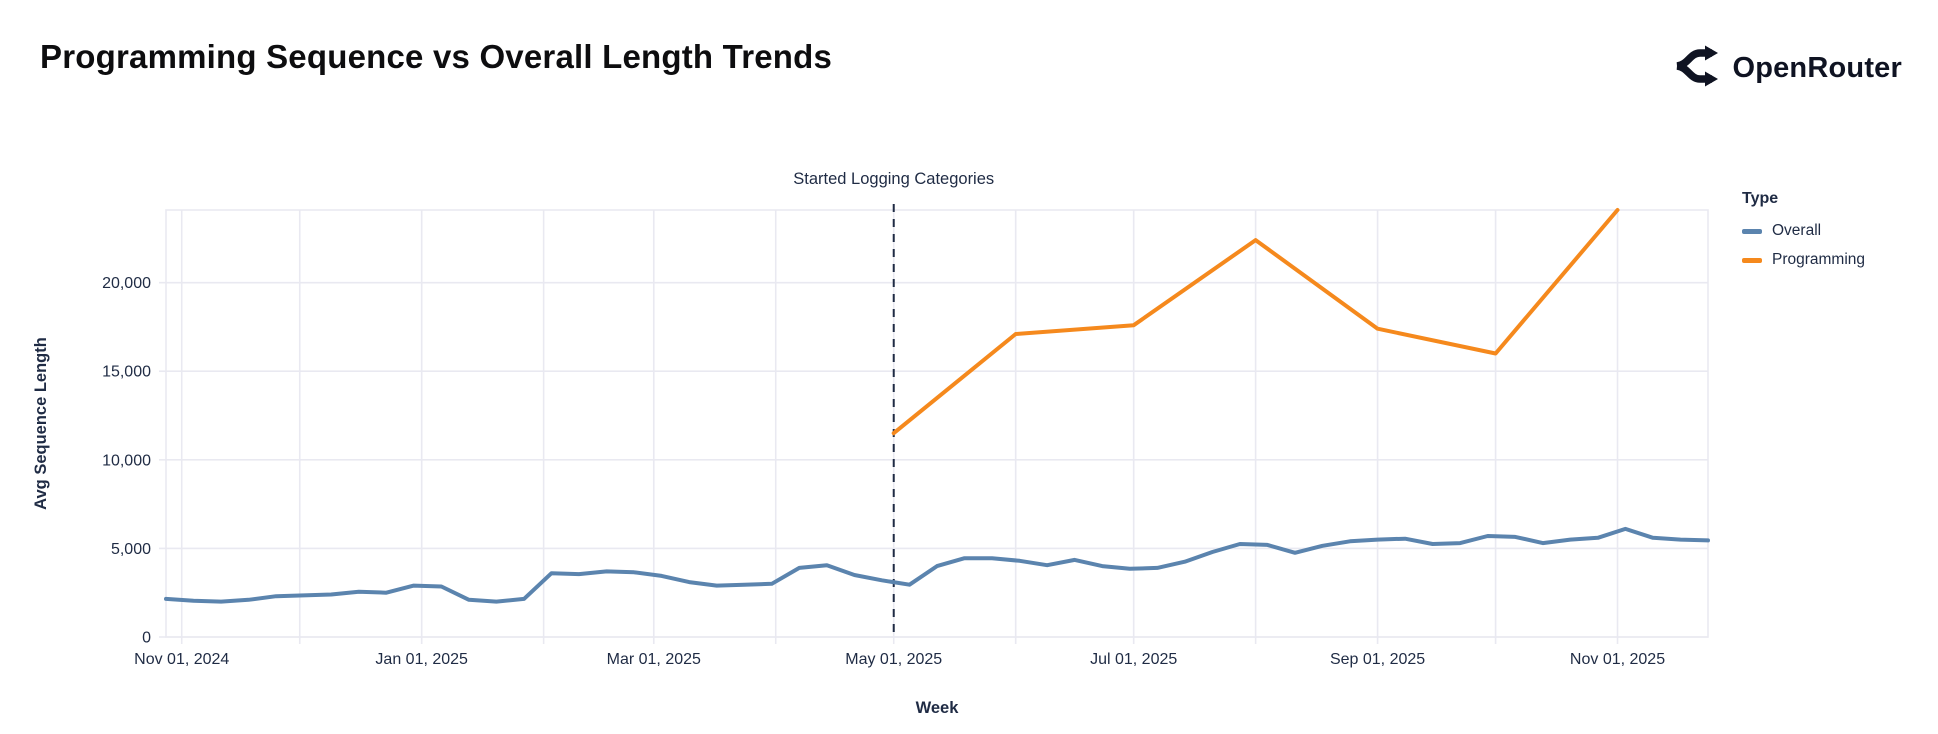 The width and height of the screenshot is (1938, 734). Describe the element at coordinates (938, 708) in the screenshot. I see `x-axis-title: Week` at that location.